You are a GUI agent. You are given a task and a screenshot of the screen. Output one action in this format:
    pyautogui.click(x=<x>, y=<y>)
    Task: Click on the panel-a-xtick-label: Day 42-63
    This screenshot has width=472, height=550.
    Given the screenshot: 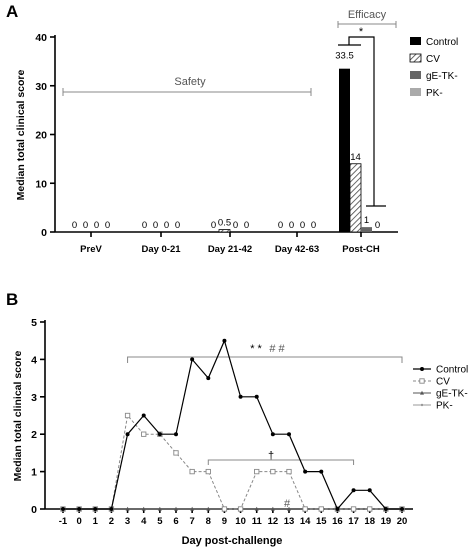 What is the action you would take?
    pyautogui.click(x=297, y=249)
    